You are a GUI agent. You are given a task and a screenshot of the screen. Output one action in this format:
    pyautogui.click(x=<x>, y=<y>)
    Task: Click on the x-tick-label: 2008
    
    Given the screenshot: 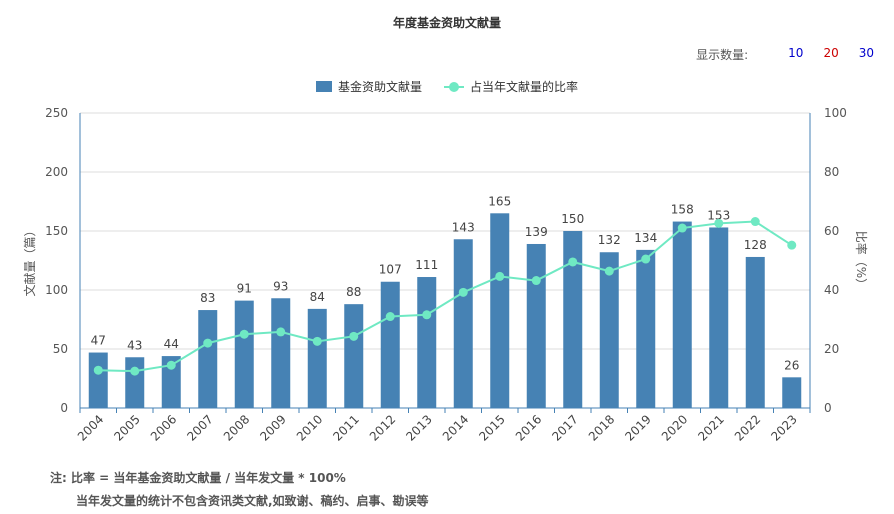 What is the action you would take?
    pyautogui.click(x=236, y=427)
    